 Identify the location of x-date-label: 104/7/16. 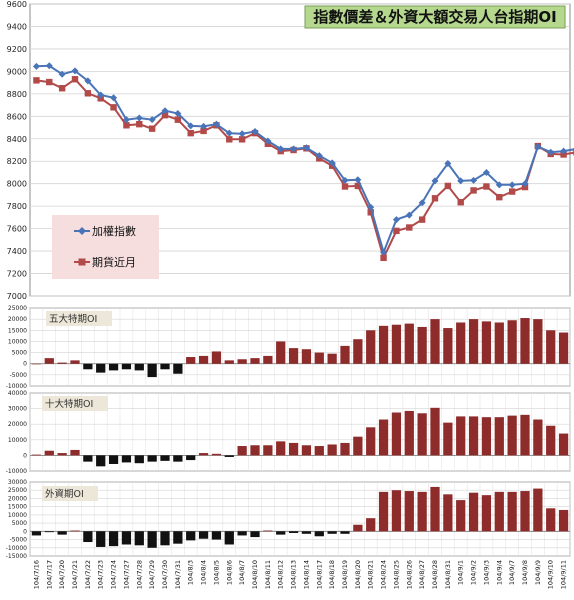
(36, 574).